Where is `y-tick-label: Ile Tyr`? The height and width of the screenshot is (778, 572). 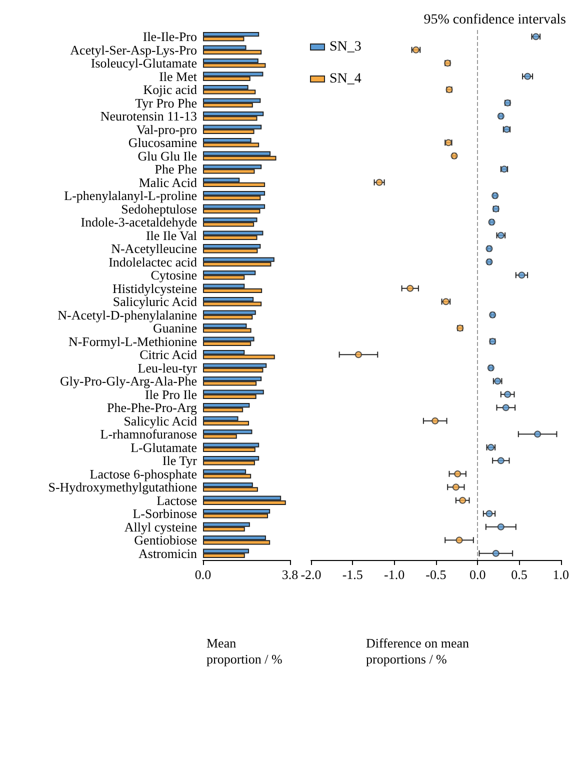 y-tick-label: Ile Tyr is located at coordinates (180, 460).